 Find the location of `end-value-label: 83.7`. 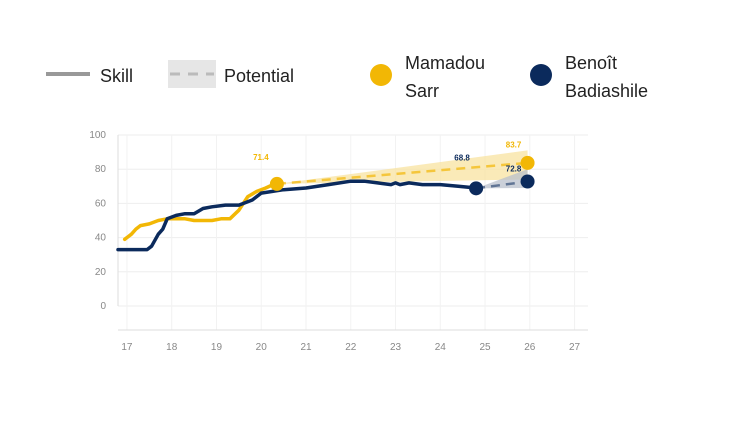

end-value-label: 83.7 is located at coordinates (514, 144).